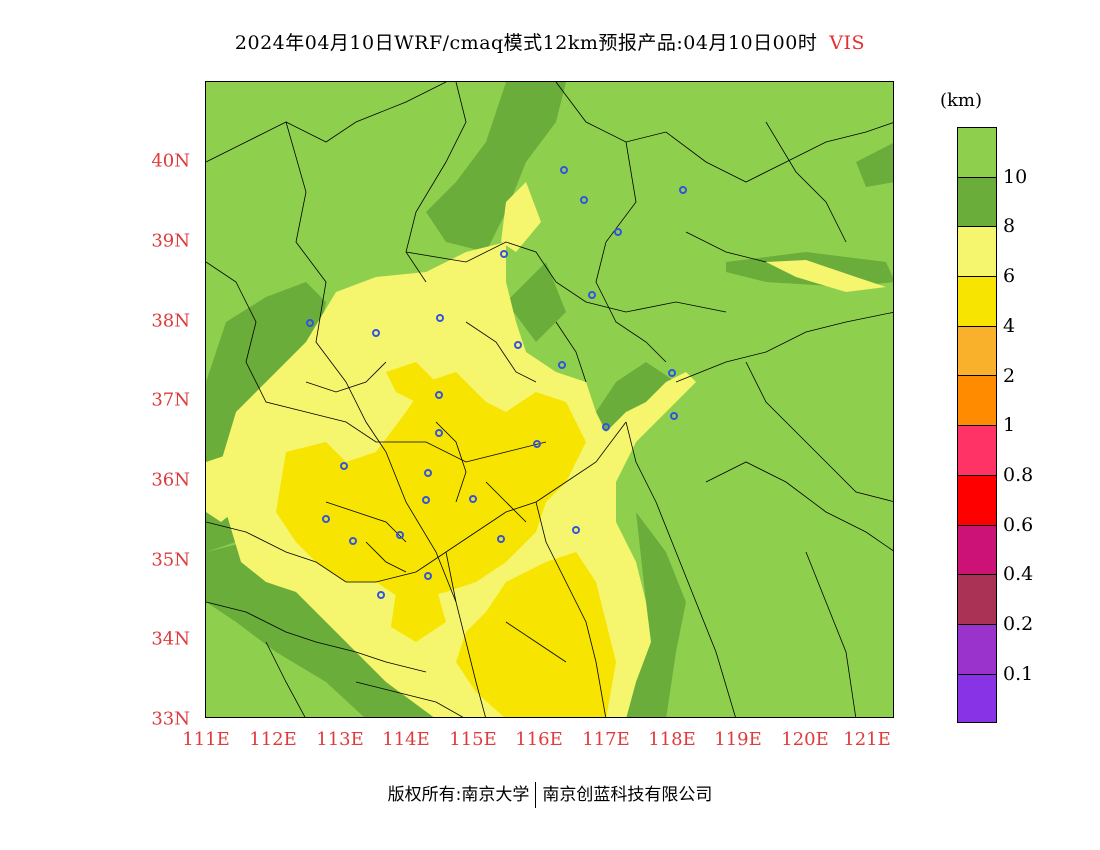  Describe the element at coordinates (340, 739) in the screenshot. I see `lon-label-113e: 113E` at that location.